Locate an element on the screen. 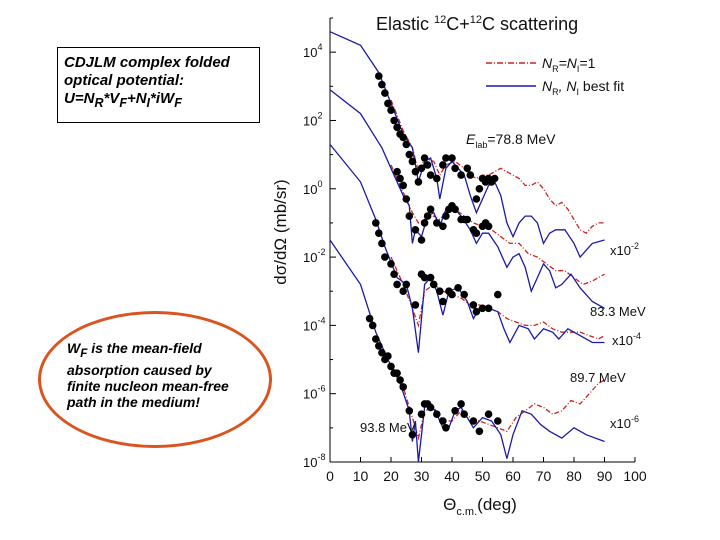  scale-1-sup: -2 is located at coordinates (635, 246).